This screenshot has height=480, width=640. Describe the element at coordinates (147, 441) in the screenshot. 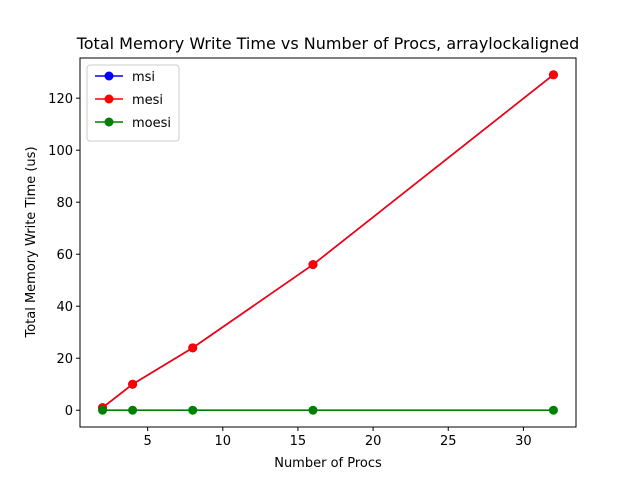

I see `x-tick-label: 5` at that location.